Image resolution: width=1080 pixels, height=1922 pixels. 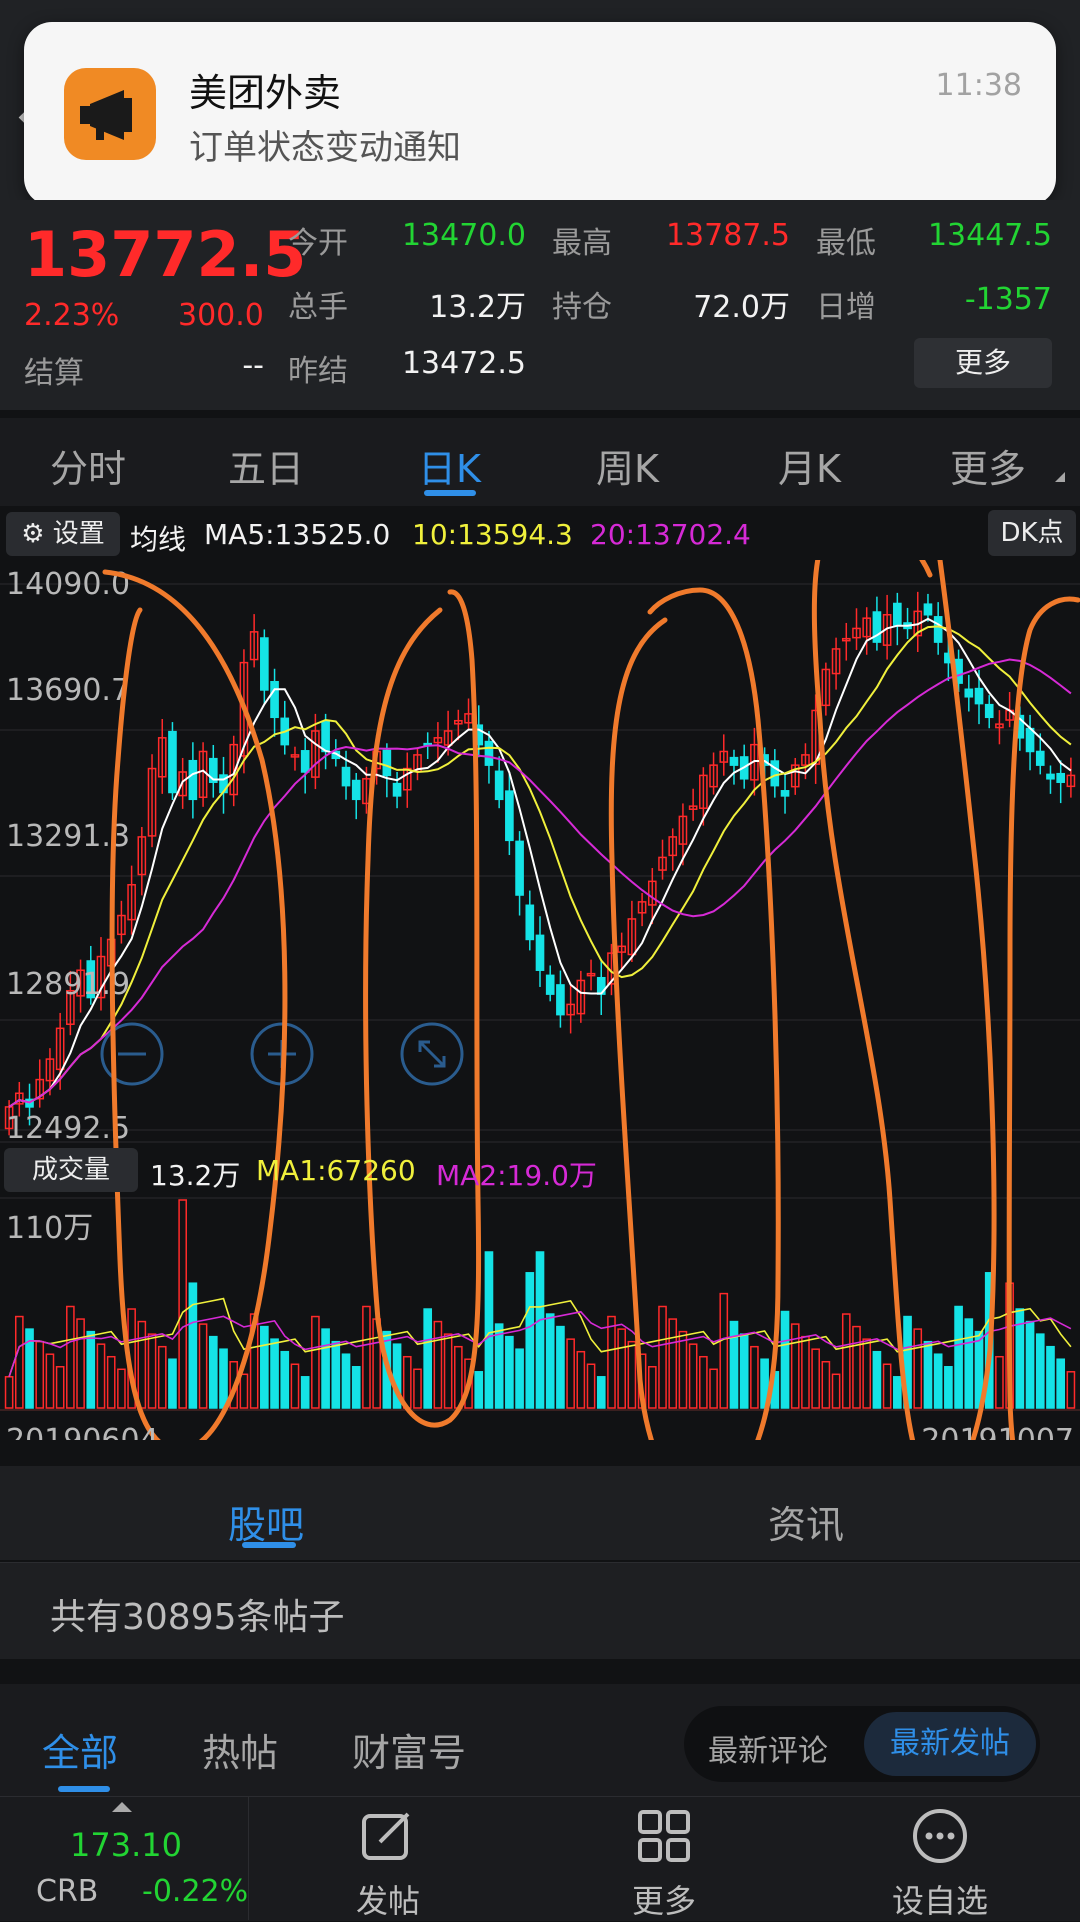 I want to click on chart-settings-button: ⚙ 设置, so click(x=63, y=534).